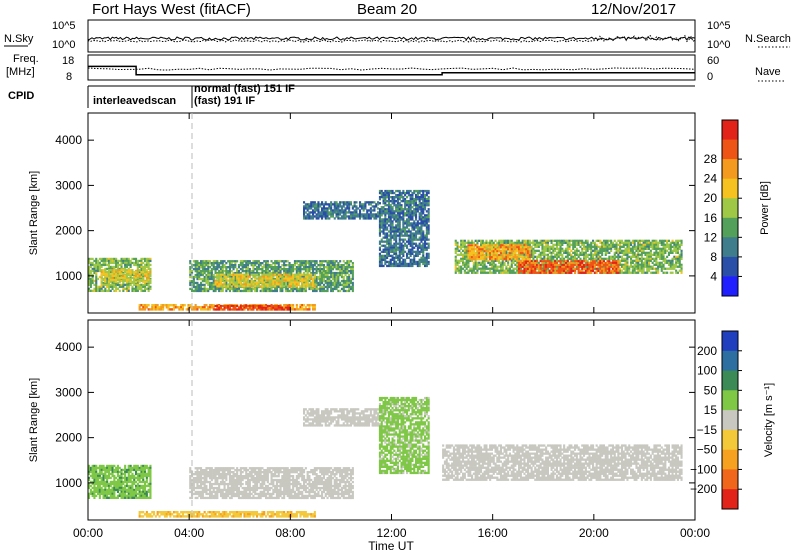 This screenshot has height=554, width=800. I want to click on freq-tick-bottom: 8, so click(69, 77).